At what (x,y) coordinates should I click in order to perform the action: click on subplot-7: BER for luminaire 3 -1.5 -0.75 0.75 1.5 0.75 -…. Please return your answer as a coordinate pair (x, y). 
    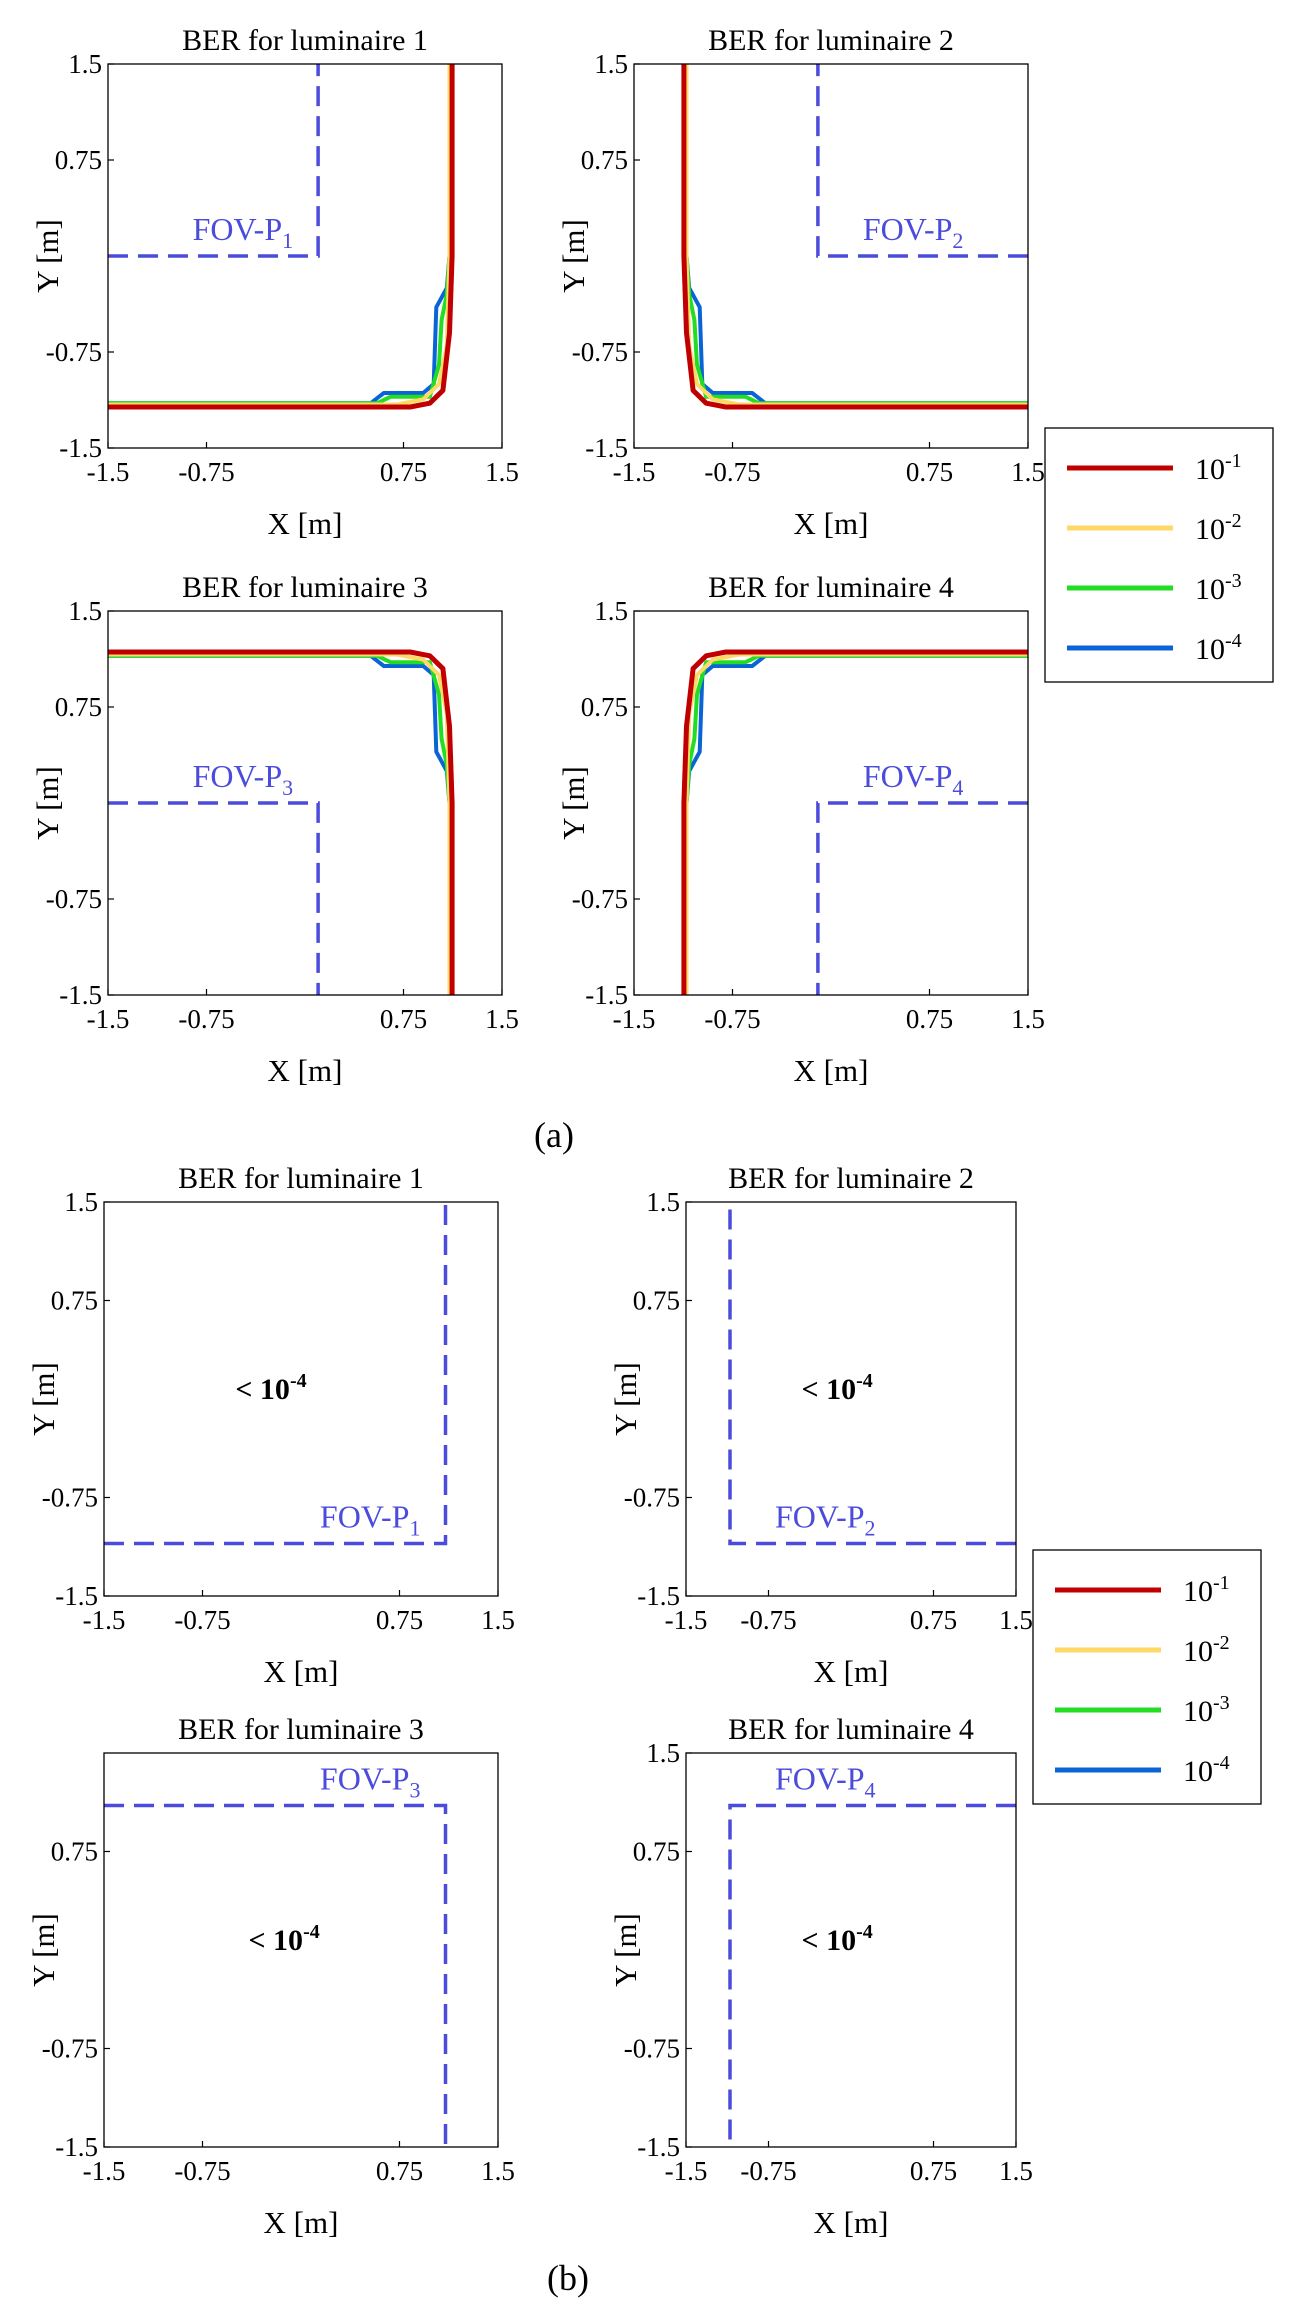
    Looking at the image, I should click on (270, 1976).